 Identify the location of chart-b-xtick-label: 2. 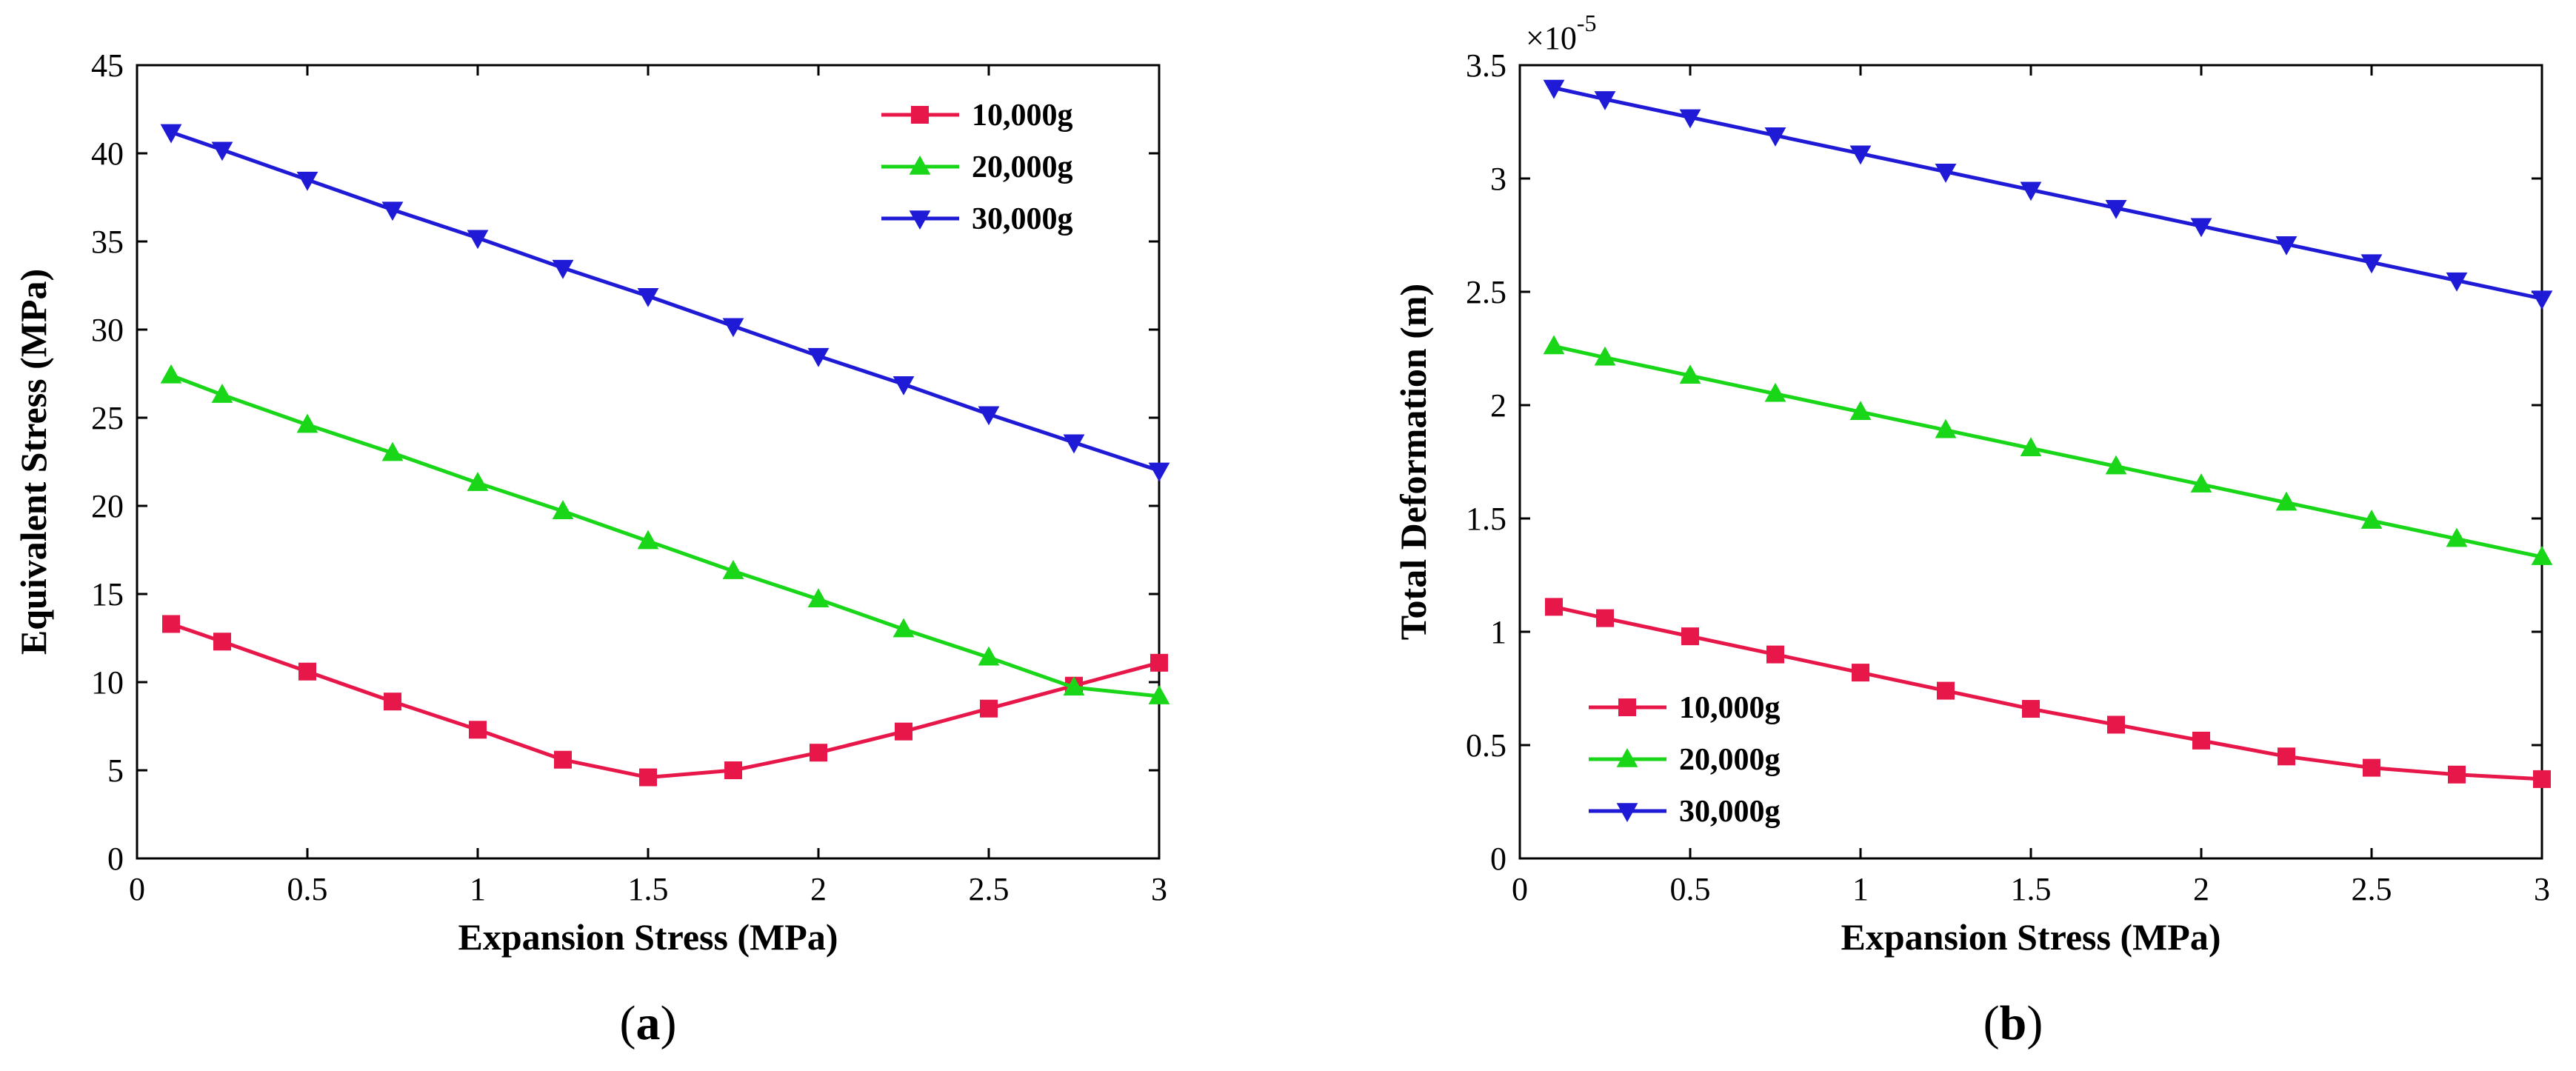
(2201, 889).